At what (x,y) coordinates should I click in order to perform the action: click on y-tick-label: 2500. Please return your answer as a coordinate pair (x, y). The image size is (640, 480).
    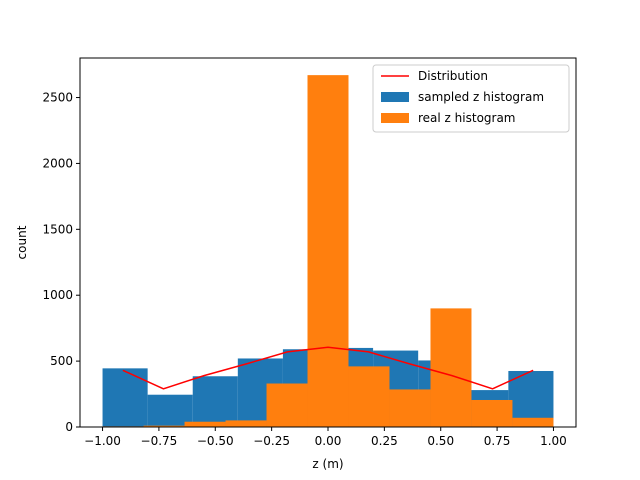
    Looking at the image, I should click on (57, 98).